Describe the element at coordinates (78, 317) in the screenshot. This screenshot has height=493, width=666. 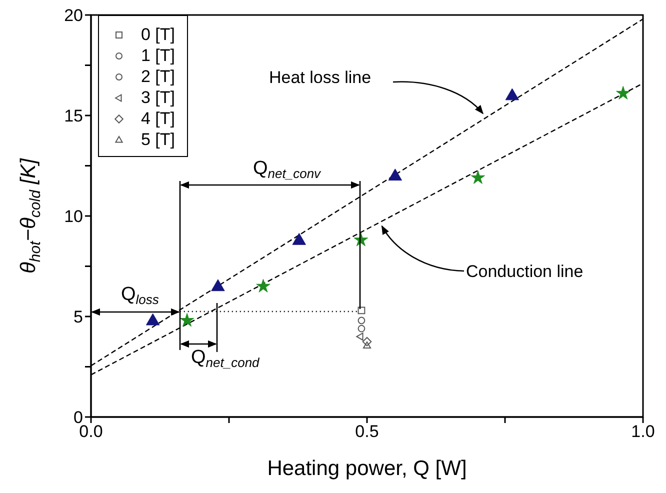
I see `y-tick-label: 5` at that location.